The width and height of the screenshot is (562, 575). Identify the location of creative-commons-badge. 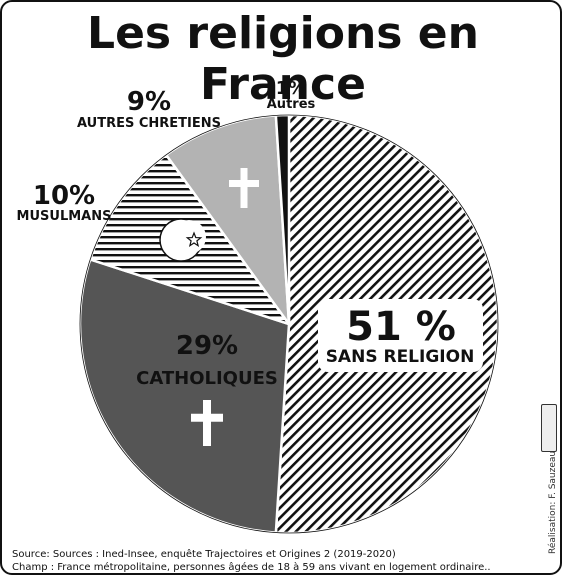
(549, 428).